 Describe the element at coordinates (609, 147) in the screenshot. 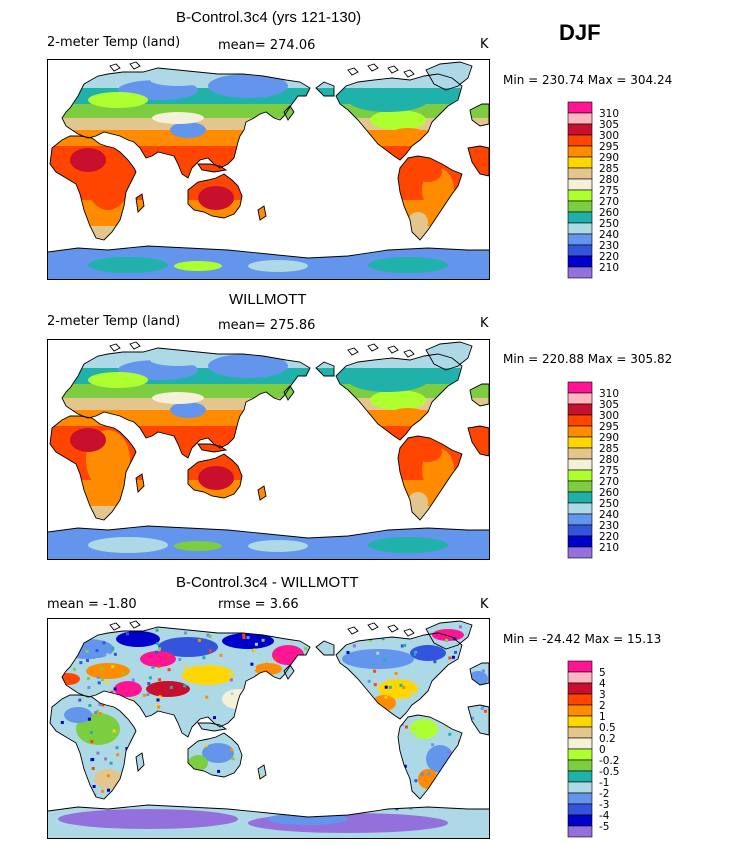

I see `colorbar-label: 295` at that location.